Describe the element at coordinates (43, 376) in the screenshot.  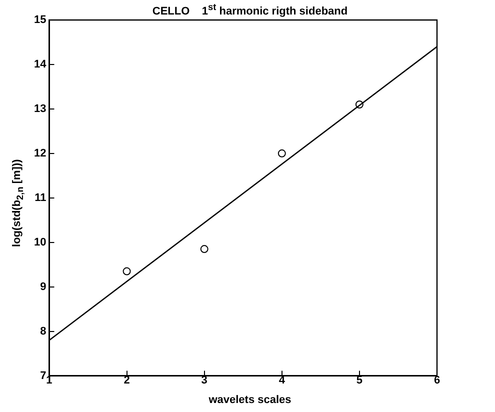
I see `y-tick-label: 7` at that location.